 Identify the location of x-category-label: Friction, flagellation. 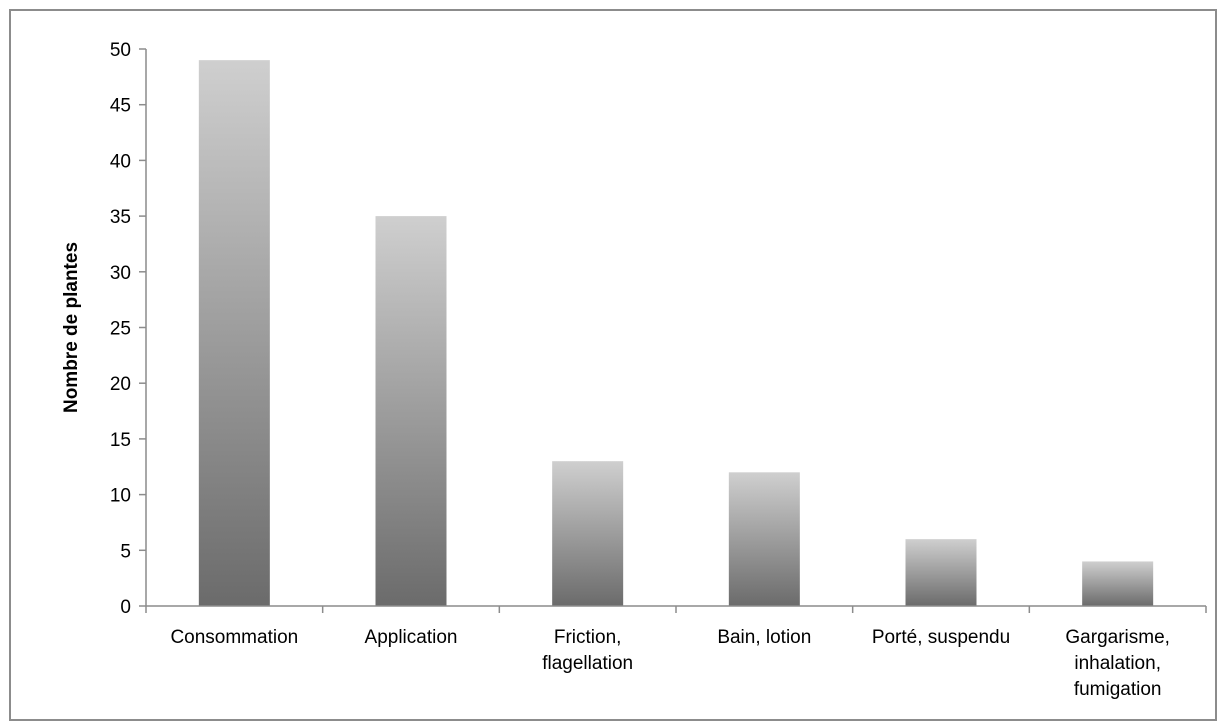
(587, 650).